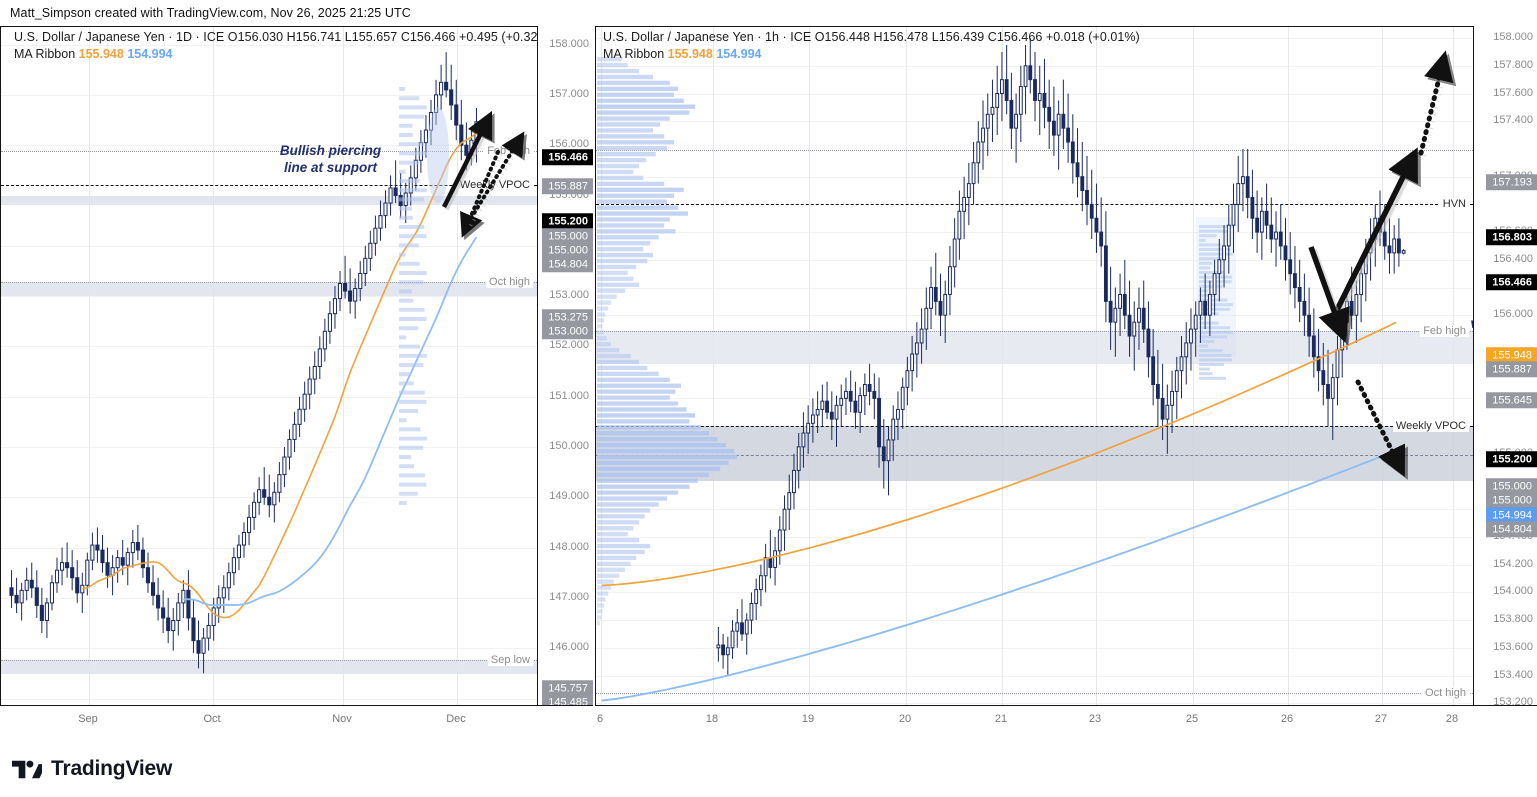 The image size is (1537, 797). What do you see at coordinates (569, 295) in the screenshot?
I see `price-tick: 153.000` at bounding box center [569, 295].